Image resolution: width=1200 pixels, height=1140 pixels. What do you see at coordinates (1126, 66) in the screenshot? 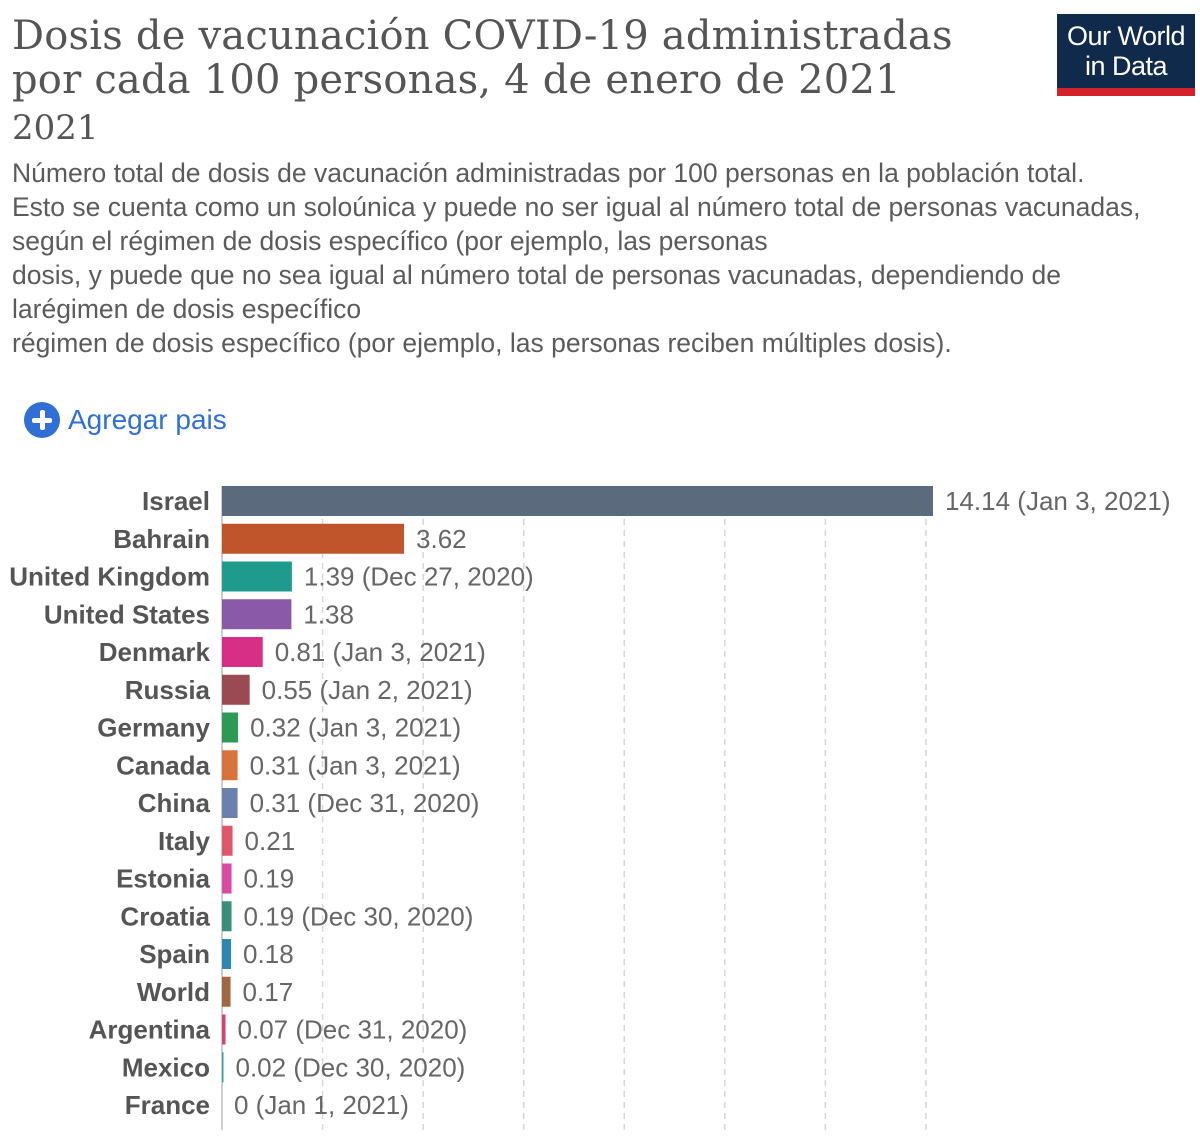
I see `logo-line-2: in Data` at bounding box center [1126, 66].